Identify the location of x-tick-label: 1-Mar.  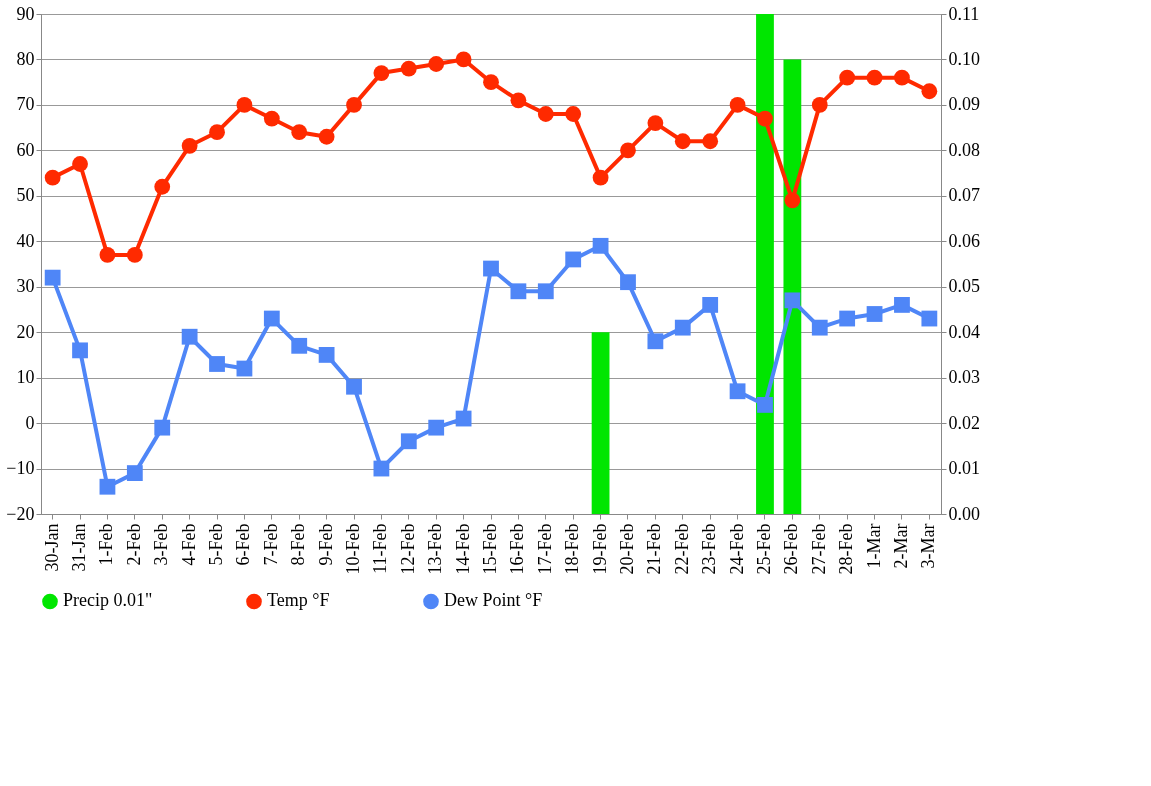
(873, 546).